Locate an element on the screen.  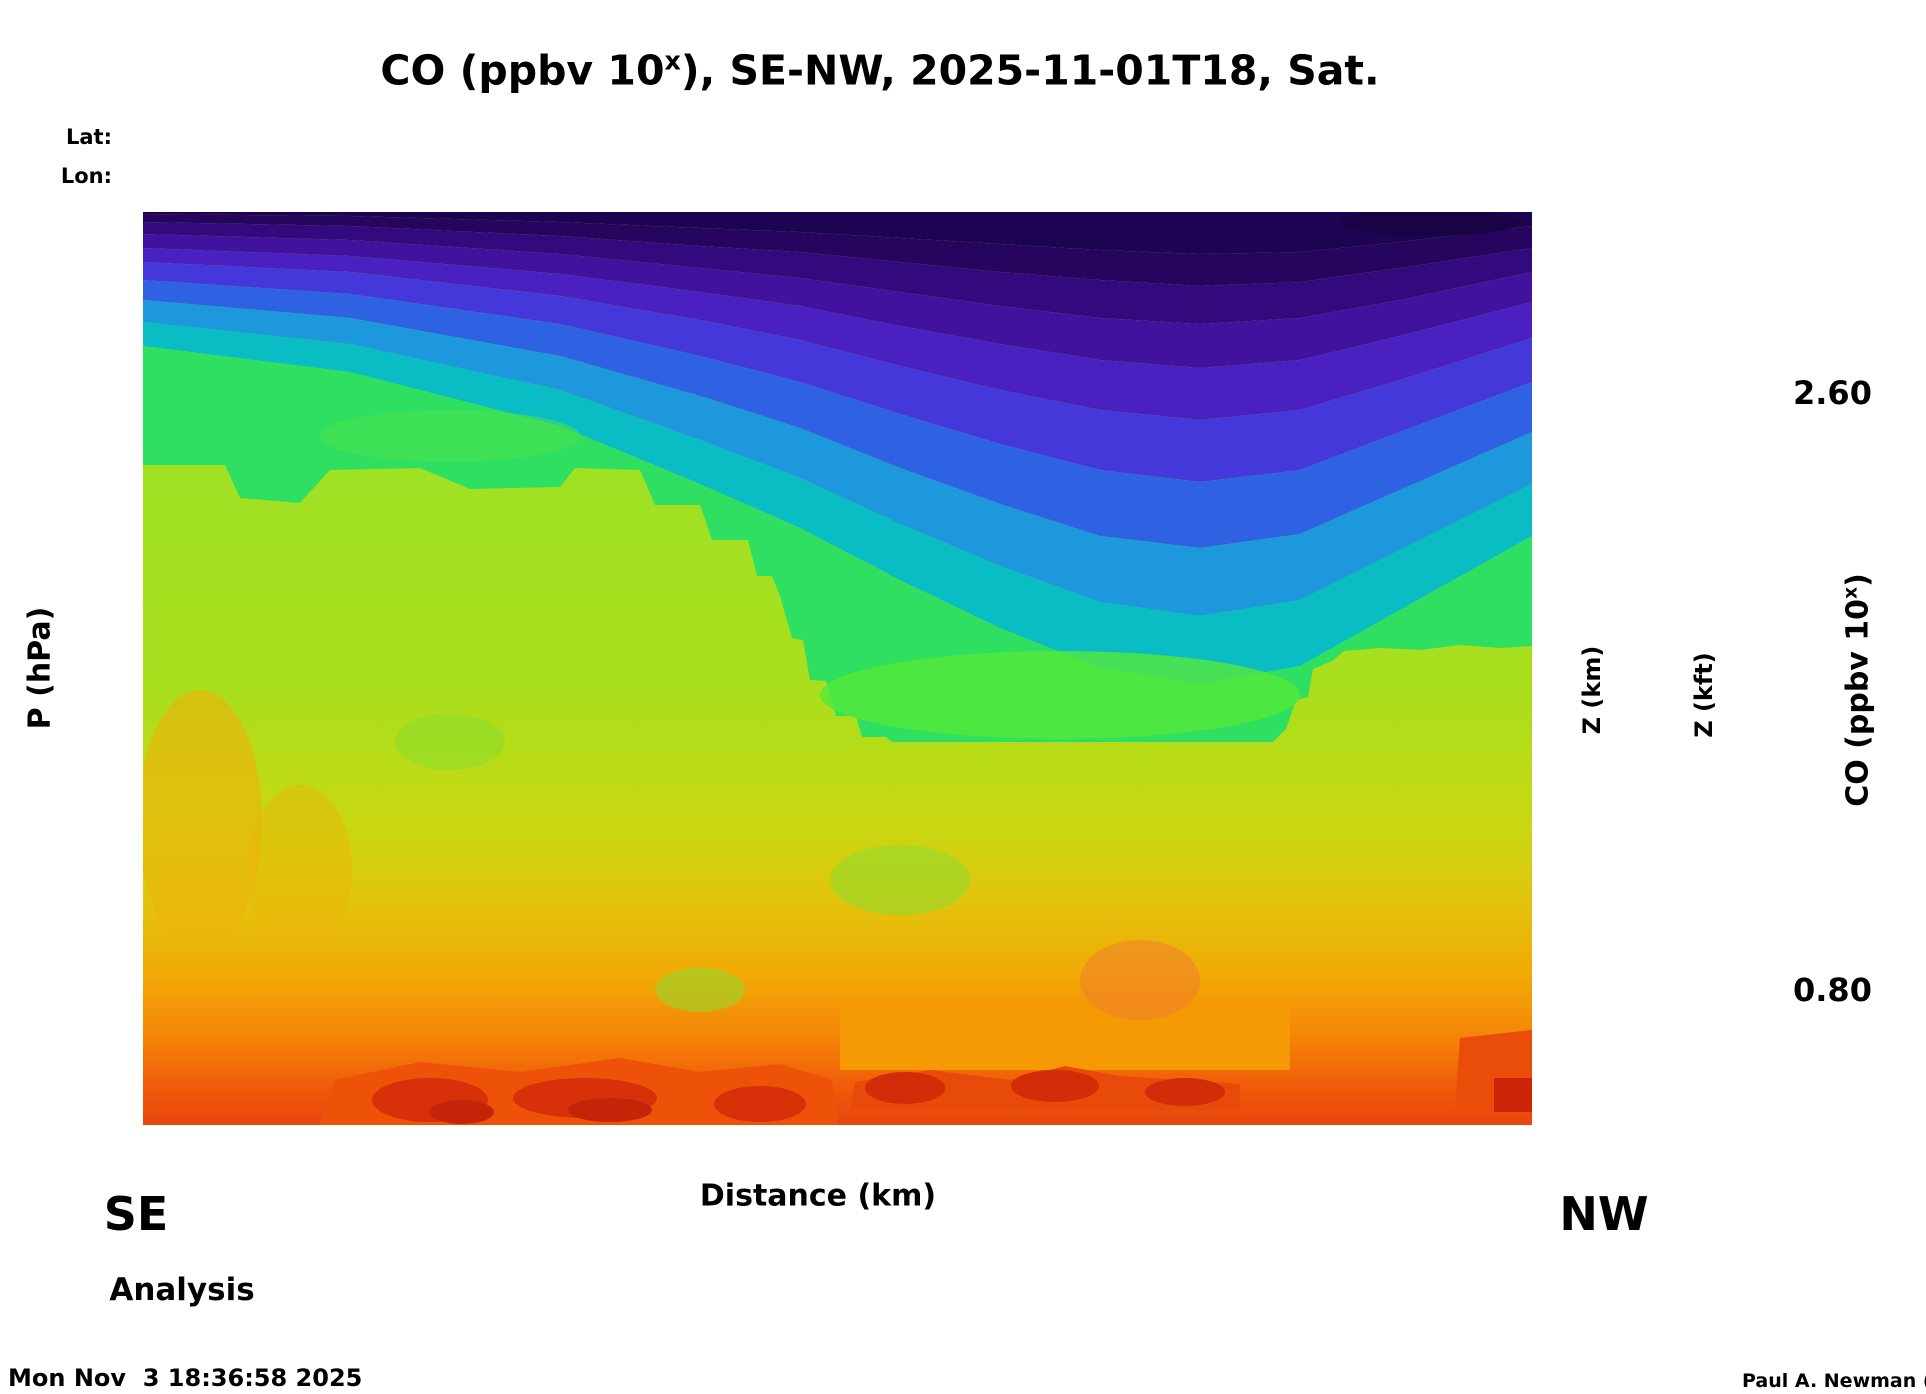
zkm-axis-title: Z (km) is located at coordinates (1592, 690).